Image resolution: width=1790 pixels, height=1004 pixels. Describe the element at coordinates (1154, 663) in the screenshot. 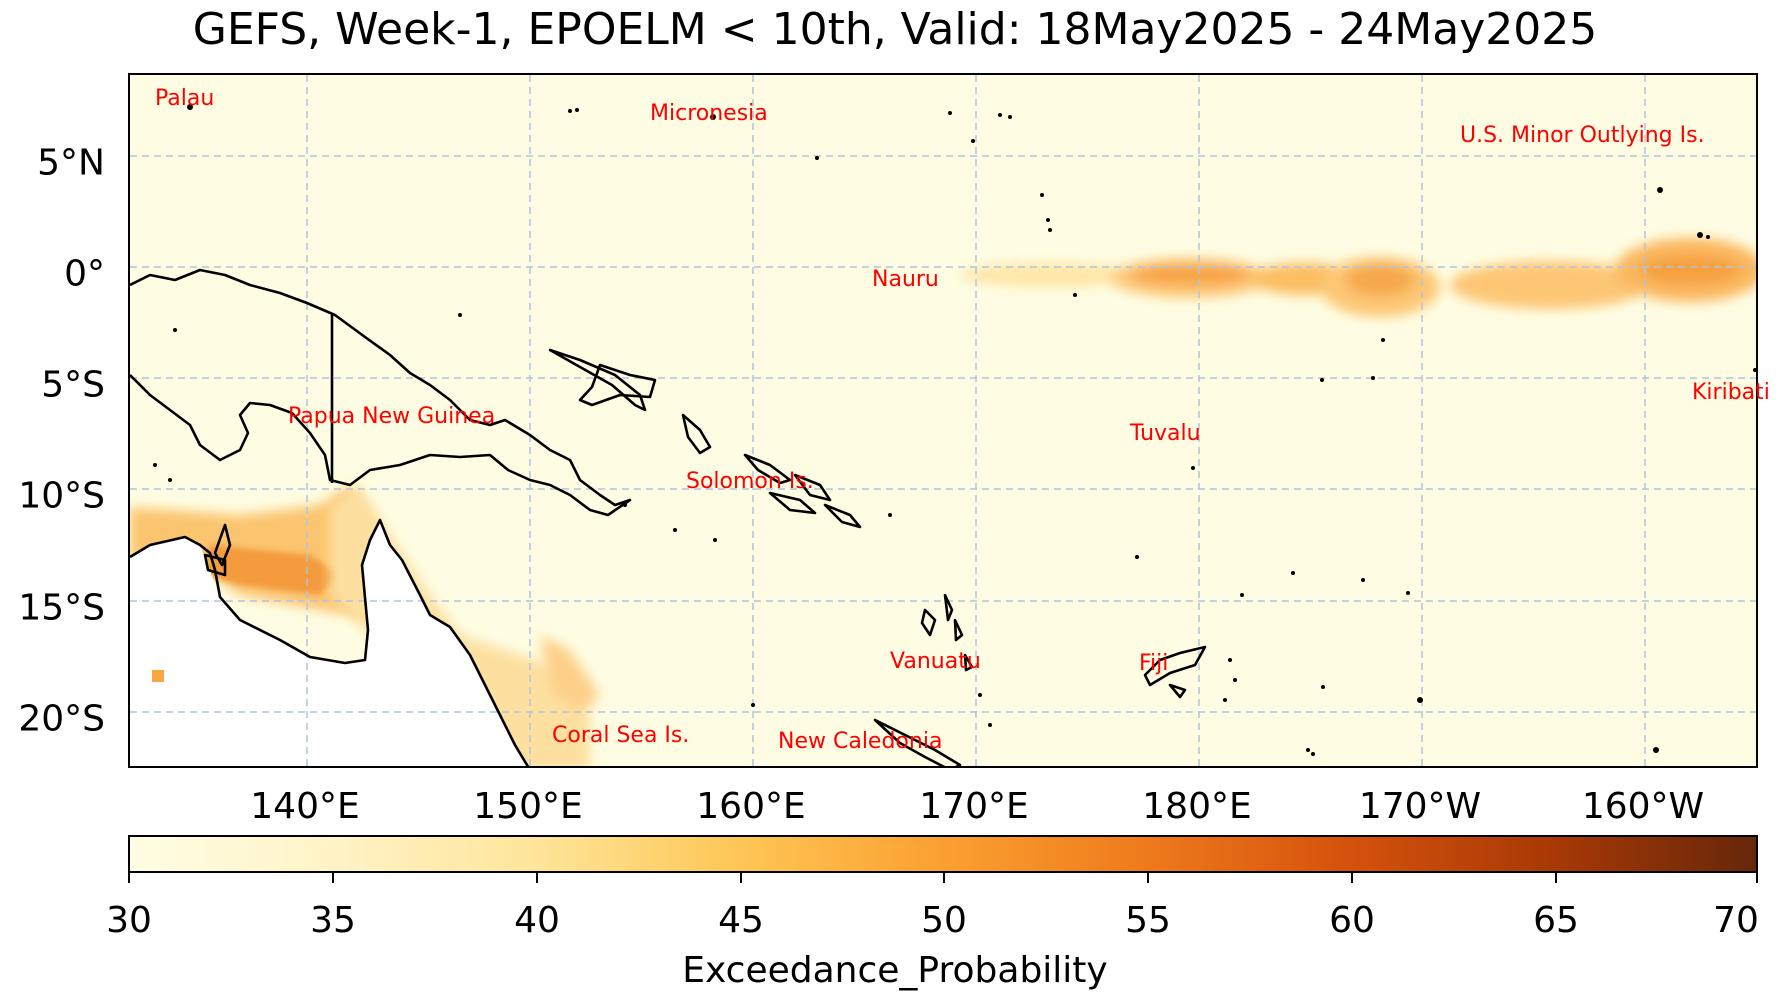

I see `place-label-fiji: Fiji` at that location.